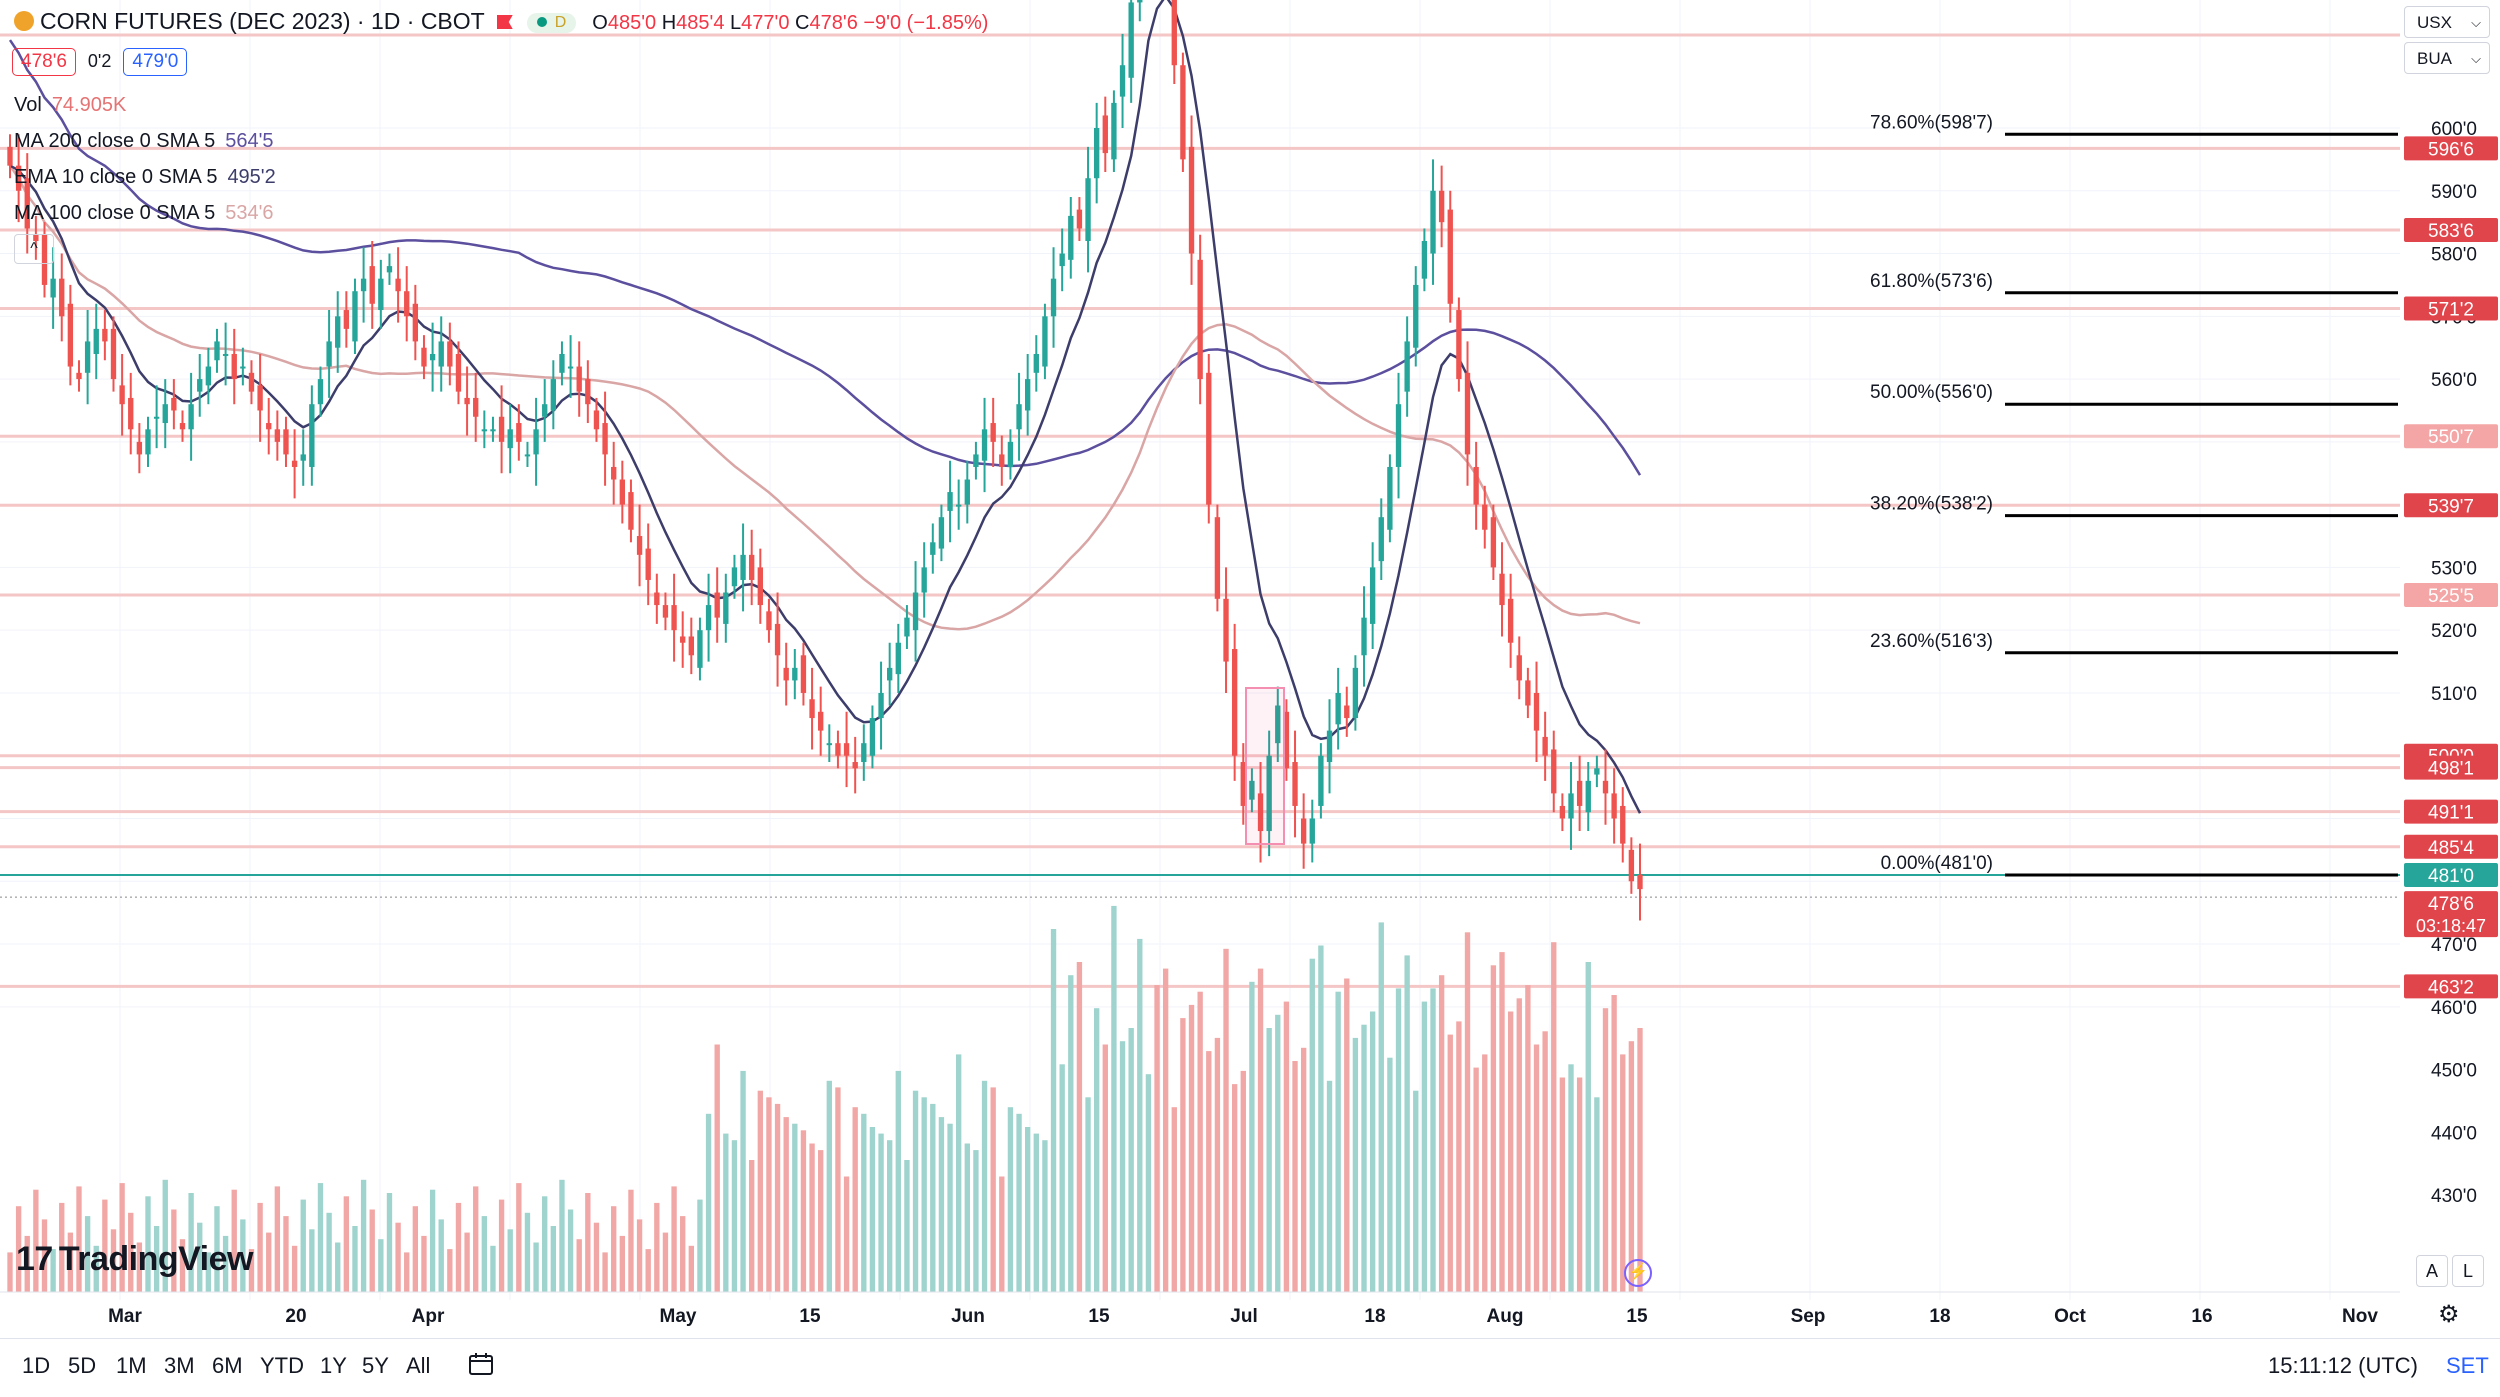  What do you see at coordinates (504, 22) in the screenshot?
I see `flag-icon` at bounding box center [504, 22].